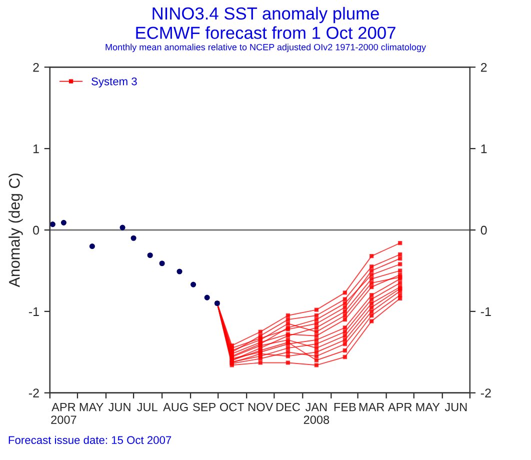 The height and width of the screenshot is (460, 531). What do you see at coordinates (175, 407) in the screenshot?
I see `x-tick-label: AUG` at bounding box center [175, 407].